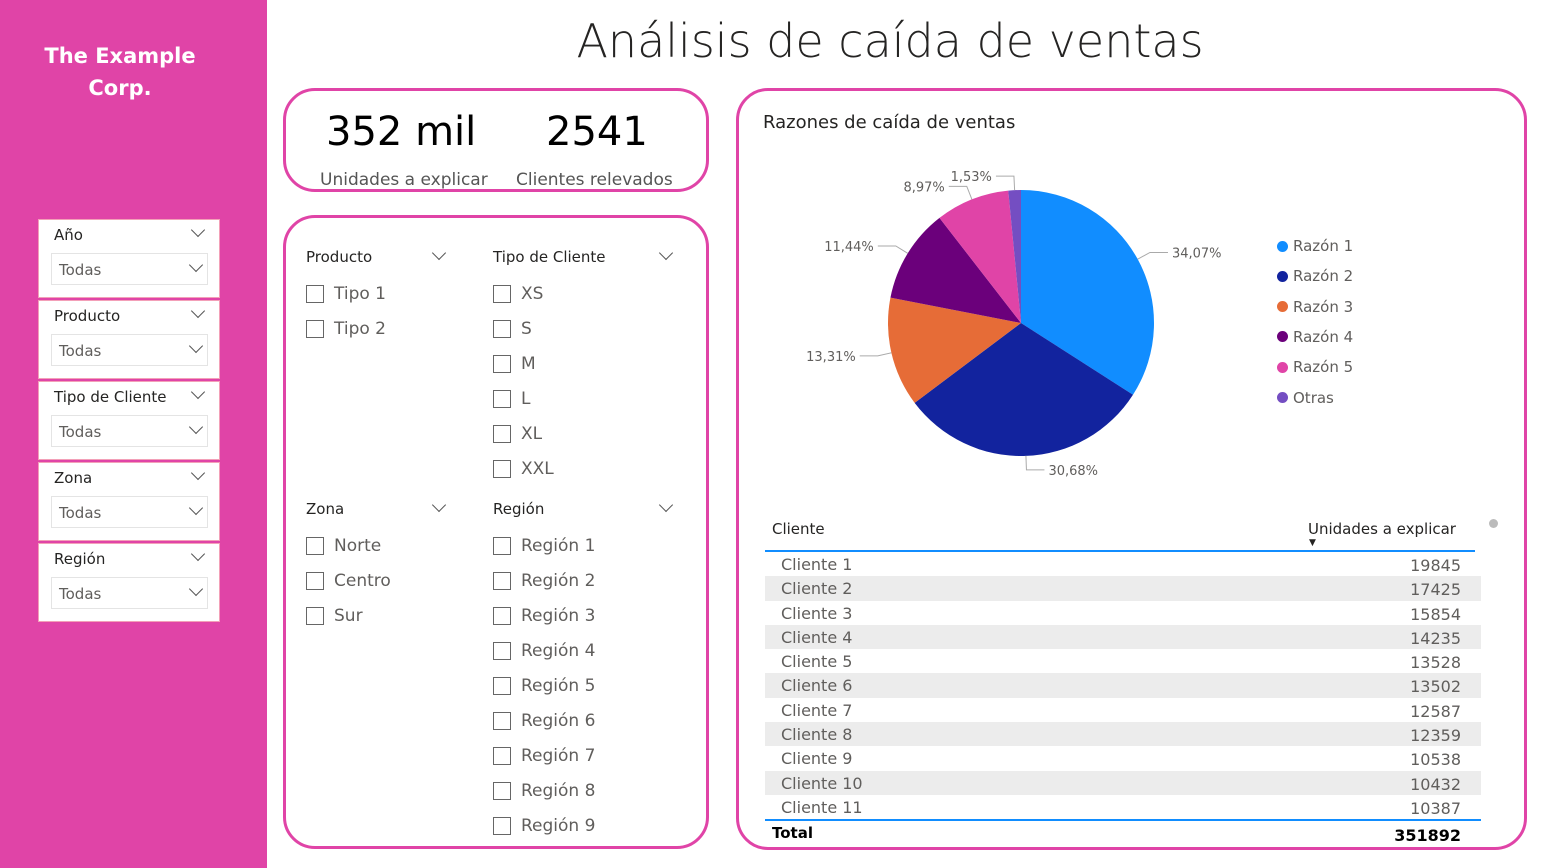 The image size is (1545, 868). What do you see at coordinates (593, 580) in the screenshot?
I see `filter-option: Región 2` at bounding box center [593, 580].